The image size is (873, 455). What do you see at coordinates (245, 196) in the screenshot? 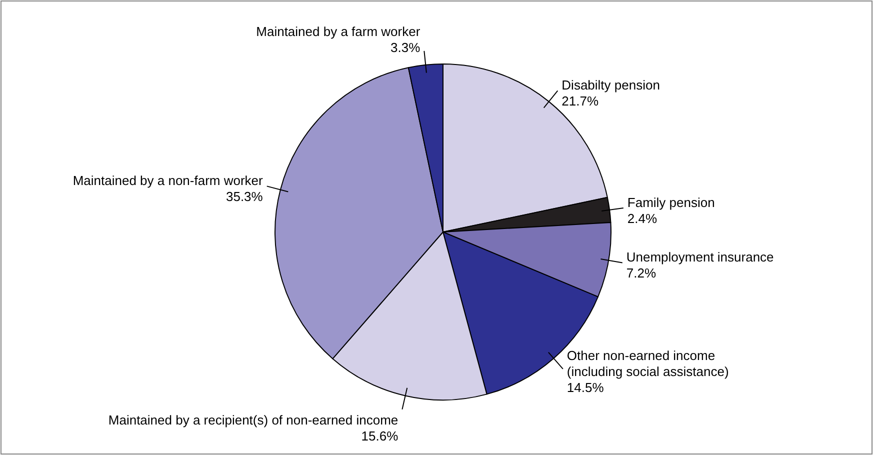
I see `data-label: 35.3%` at bounding box center [245, 196].